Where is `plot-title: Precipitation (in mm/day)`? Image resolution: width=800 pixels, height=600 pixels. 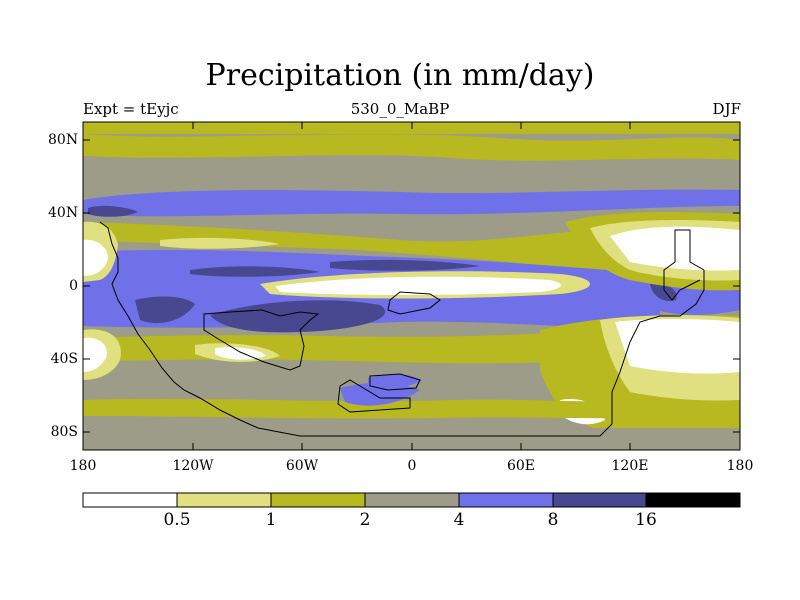 plot-title: Precipitation (in mm/day) is located at coordinates (400, 75).